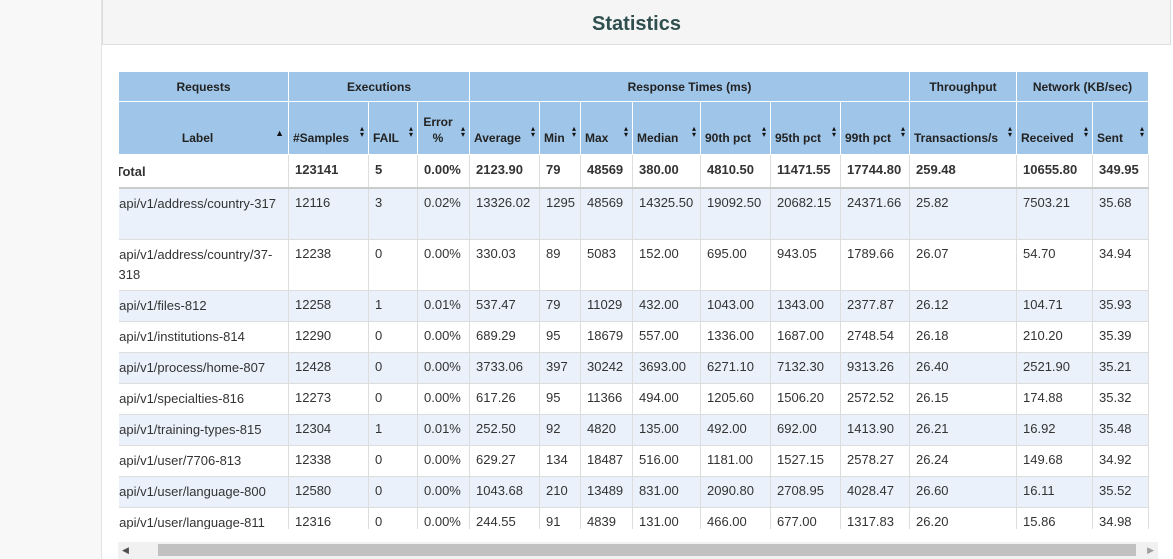 This screenshot has height=559, width=1173. What do you see at coordinates (393, 128) in the screenshot?
I see `column-header: FAIL ▴ ▾` at bounding box center [393, 128].